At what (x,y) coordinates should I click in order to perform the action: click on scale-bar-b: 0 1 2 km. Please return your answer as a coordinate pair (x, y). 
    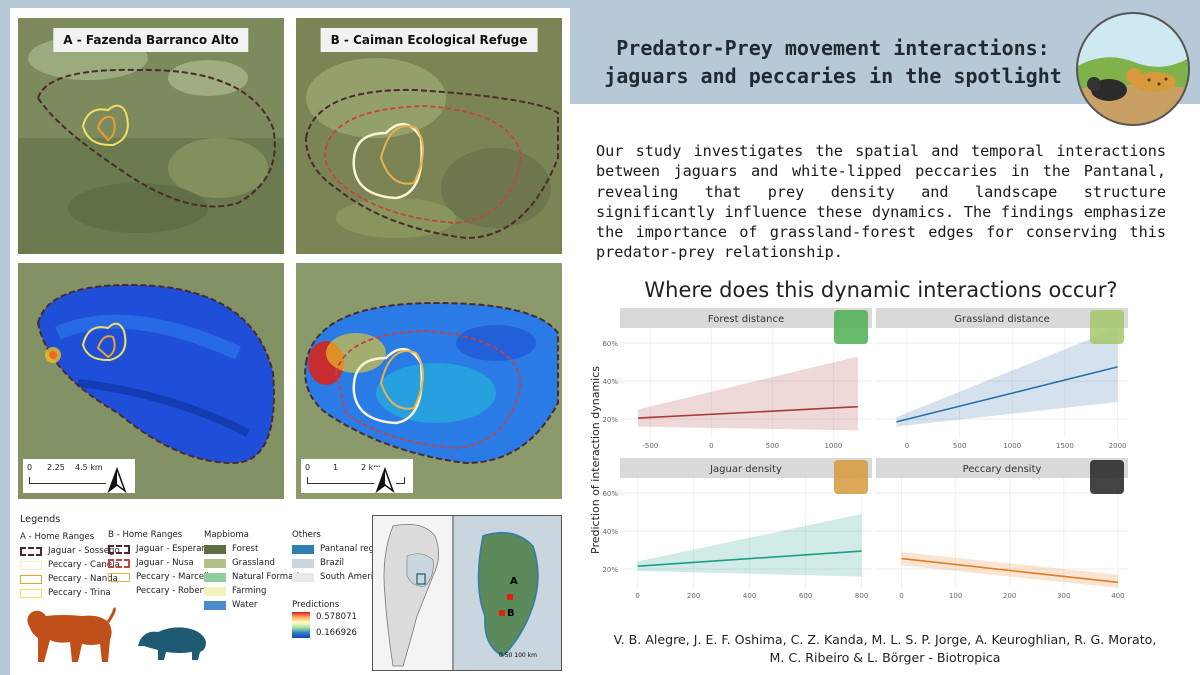
    Looking at the image, I should click on (357, 476).